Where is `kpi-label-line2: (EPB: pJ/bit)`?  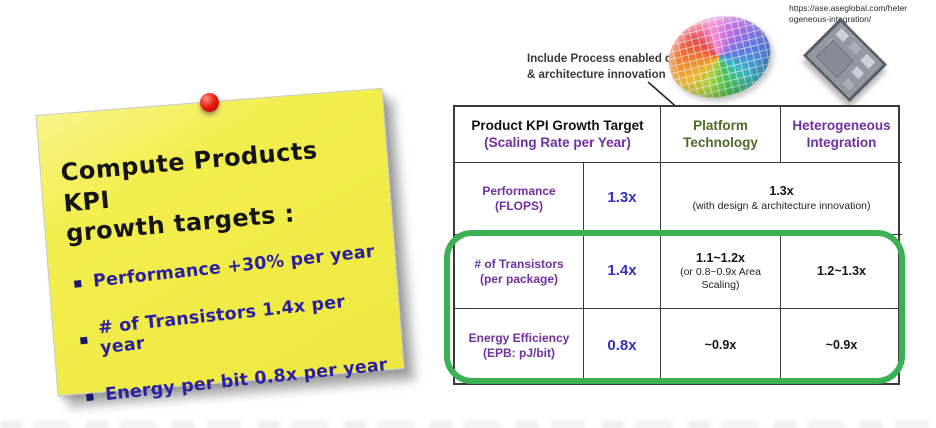 kpi-label-line2: (EPB: pJ/bit) is located at coordinates (519, 353).